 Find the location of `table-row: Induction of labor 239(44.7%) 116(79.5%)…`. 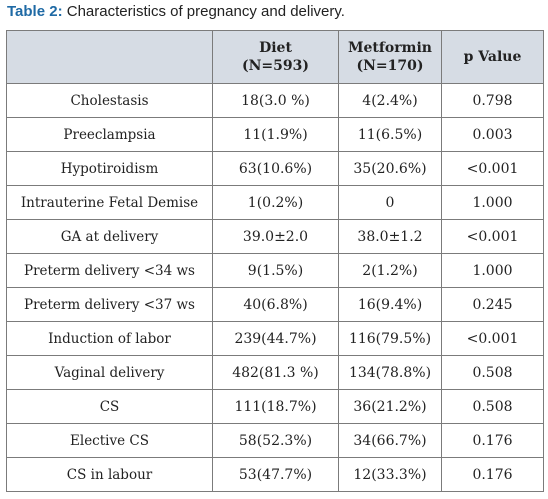

table-row: Induction of labor 239(44.7%) 116(79.5%)… is located at coordinates (275, 338).